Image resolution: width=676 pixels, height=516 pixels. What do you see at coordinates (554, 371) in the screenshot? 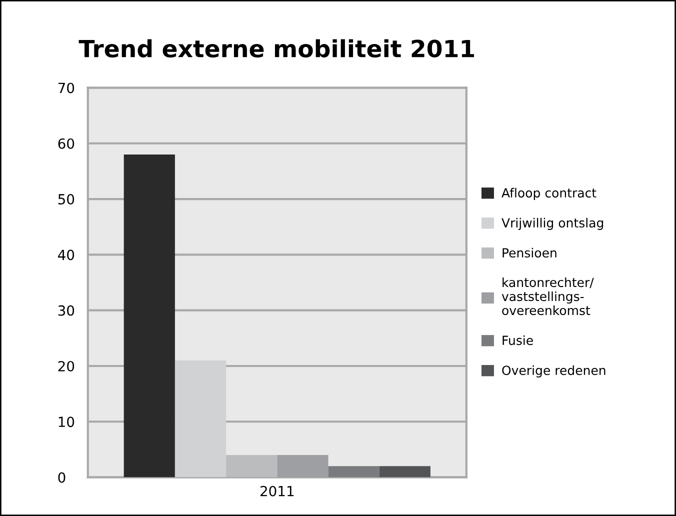
I see `legend-label: Overige redenen` at bounding box center [554, 371].